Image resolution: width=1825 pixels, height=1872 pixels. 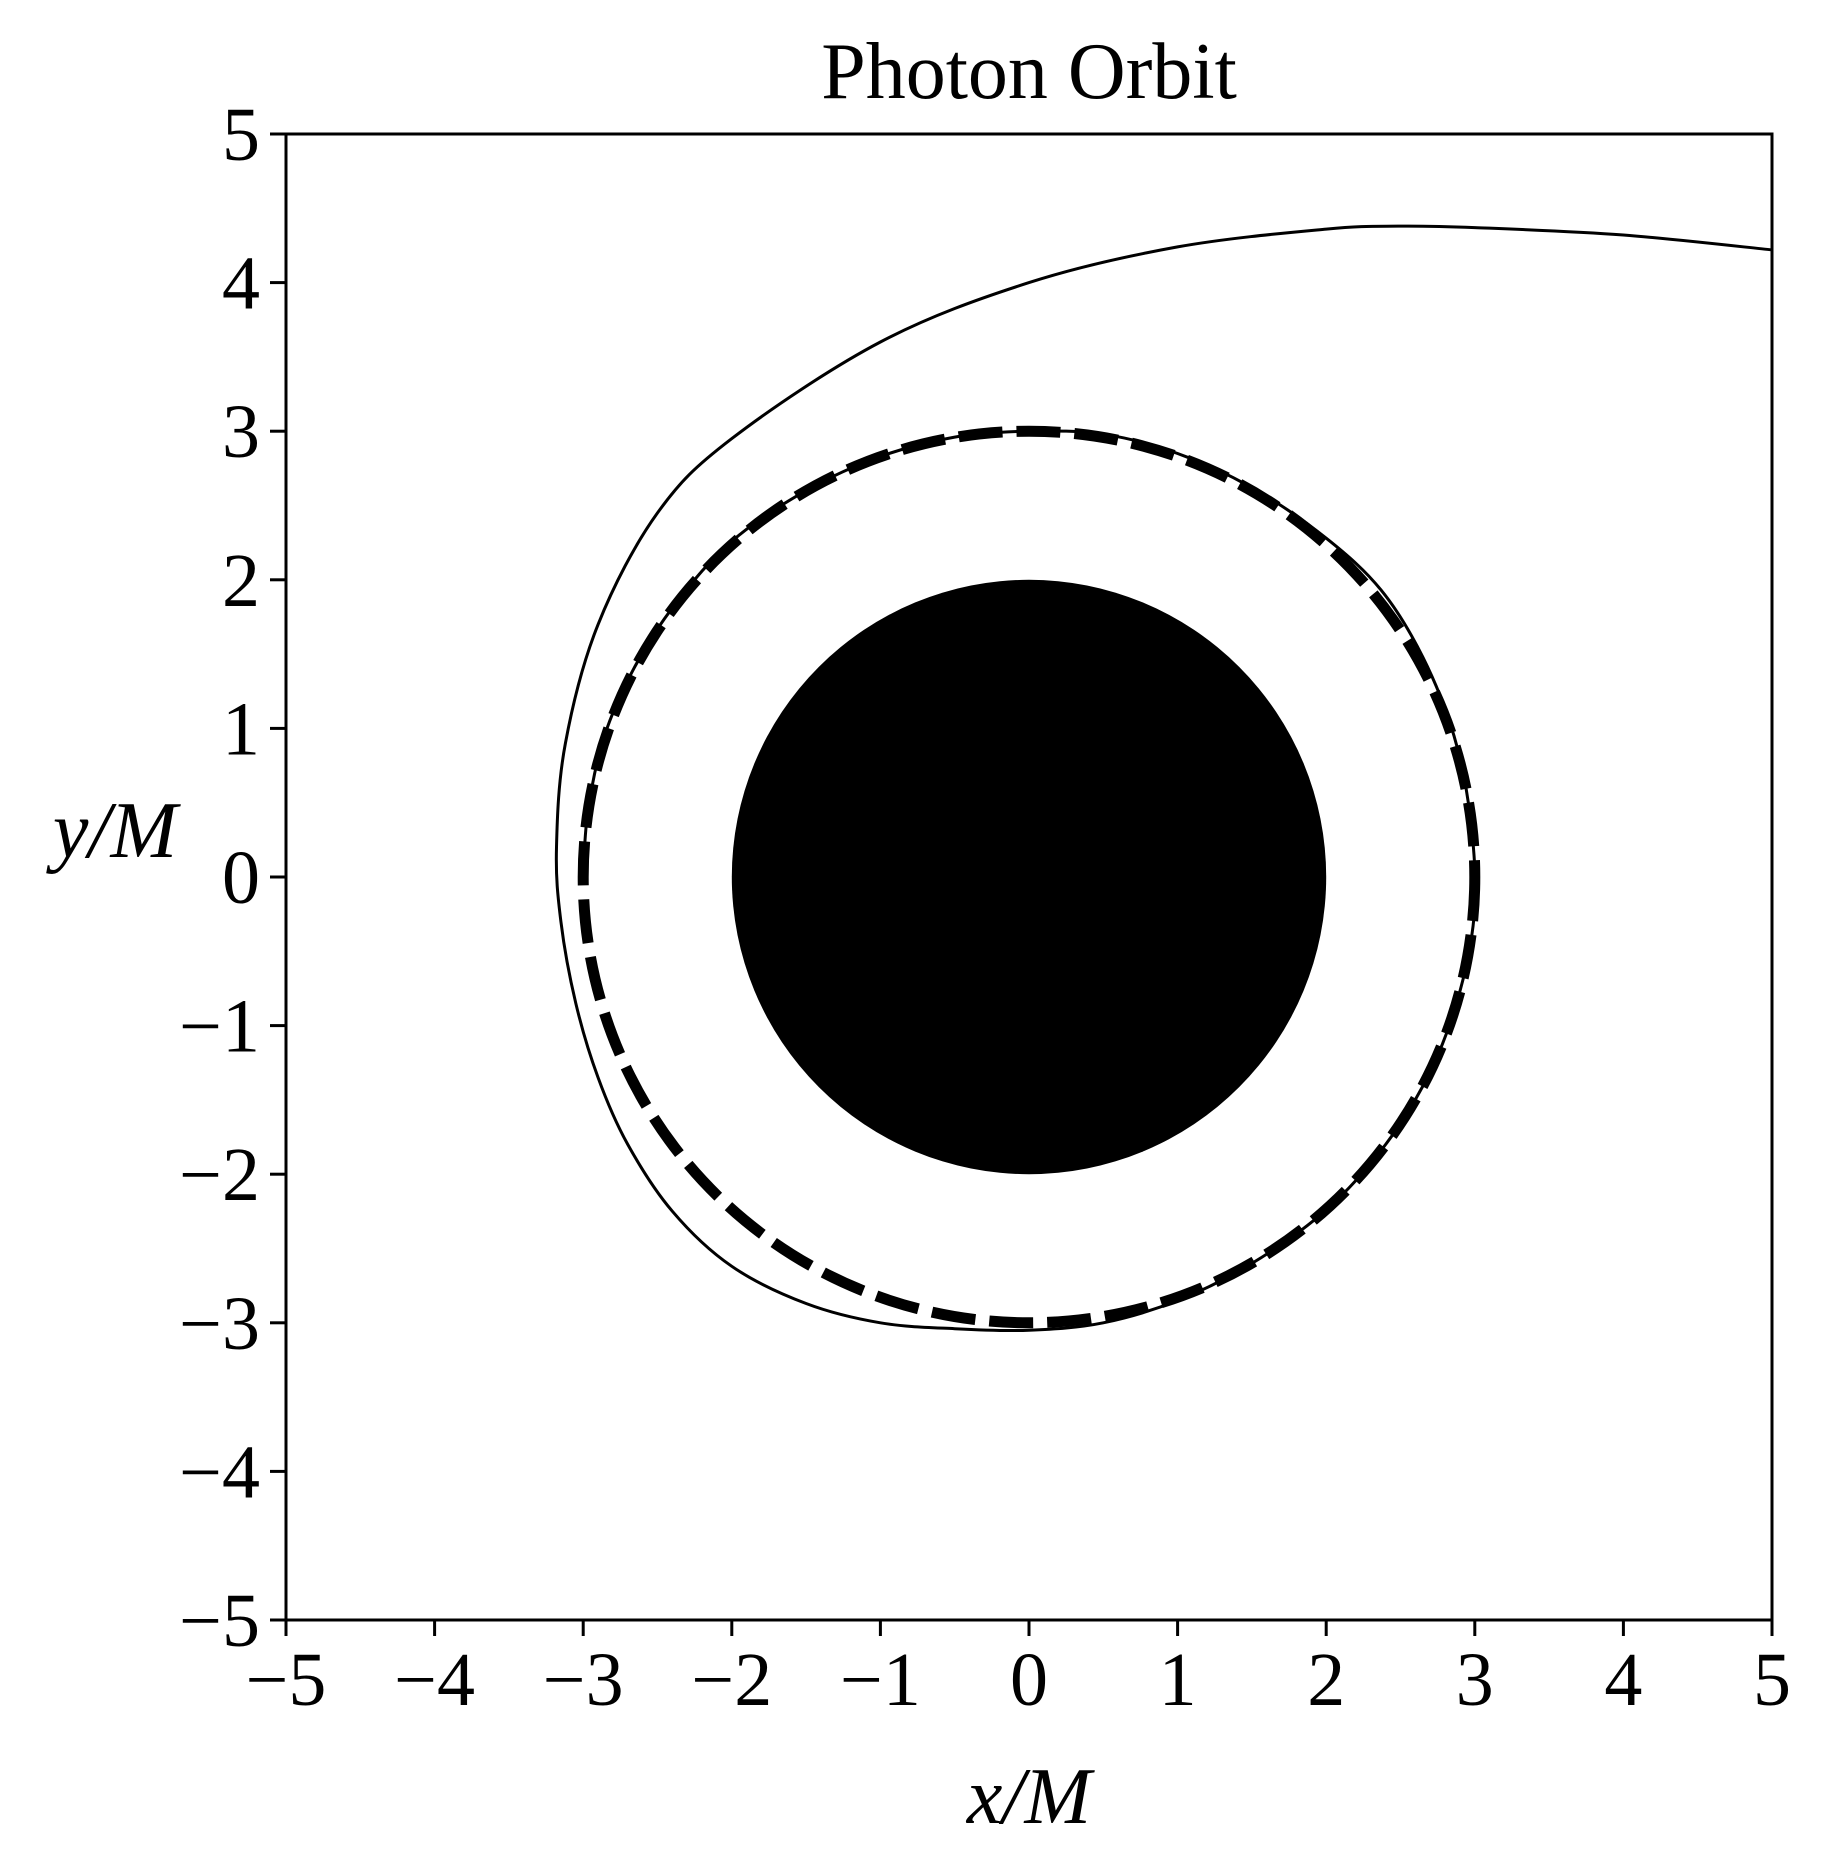 I want to click on x-tick-label: 4, so click(x=1623, y=1680).